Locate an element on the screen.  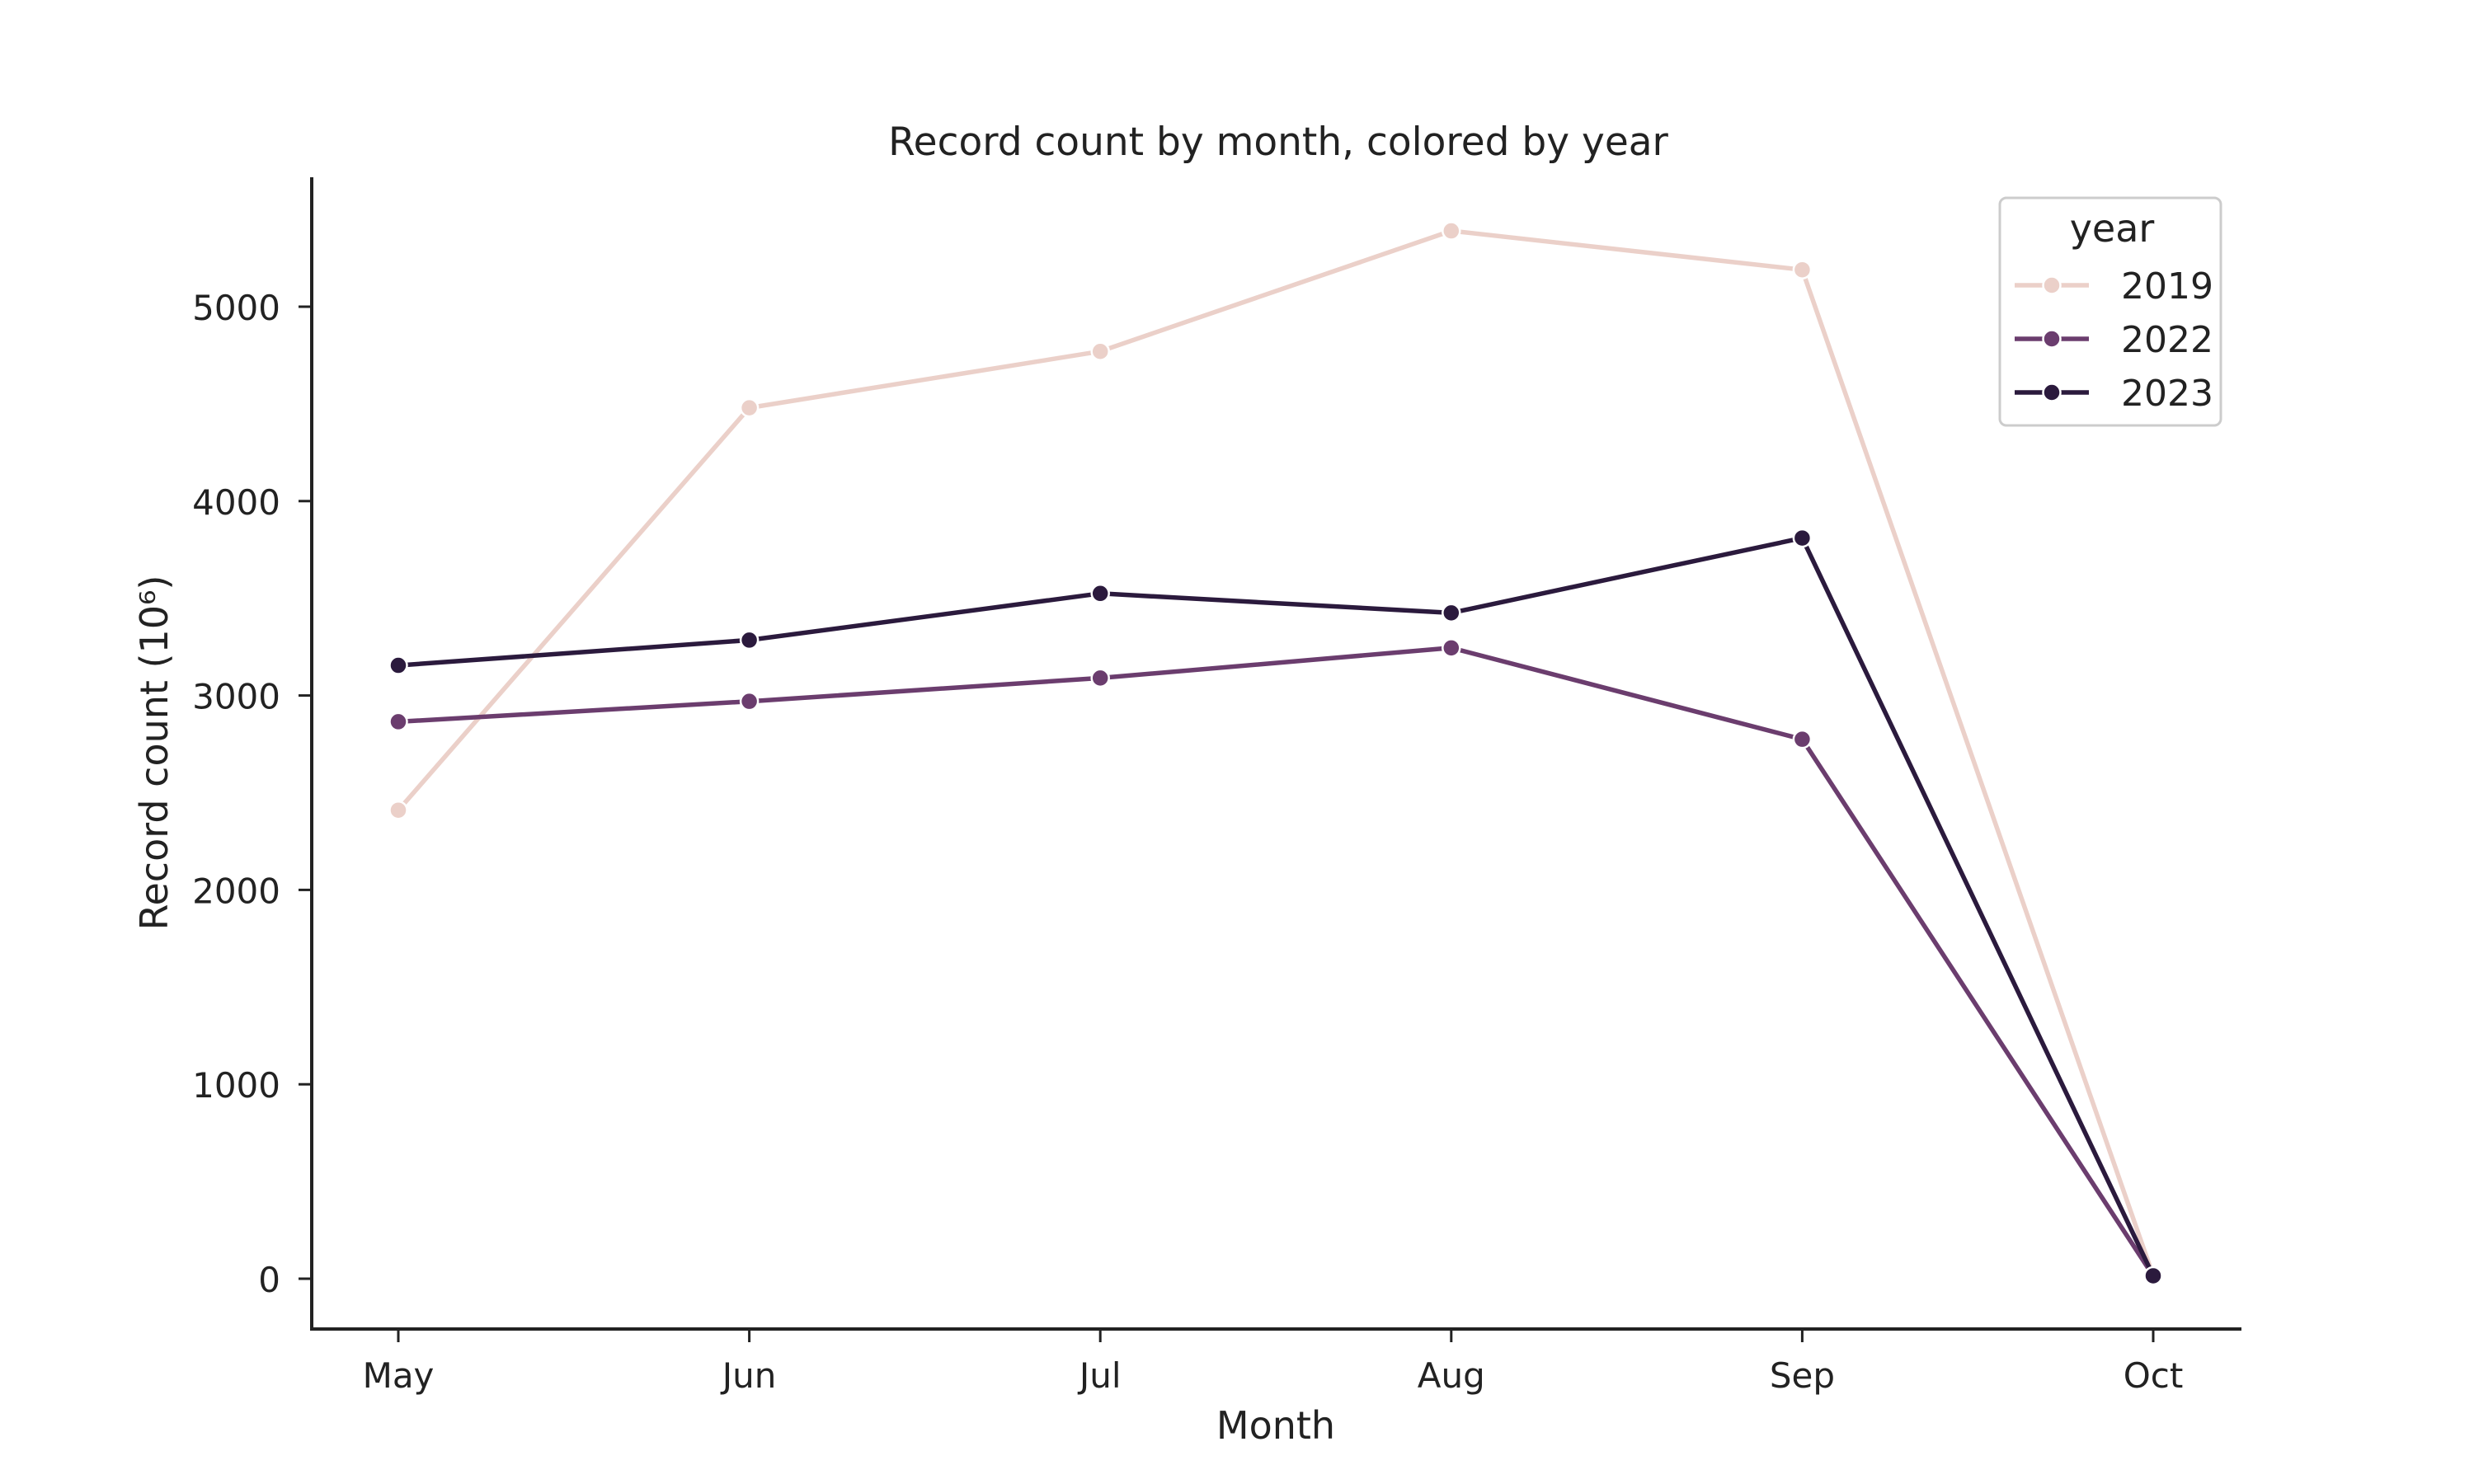
y-tick-label: 4000 is located at coordinates (236, 502).